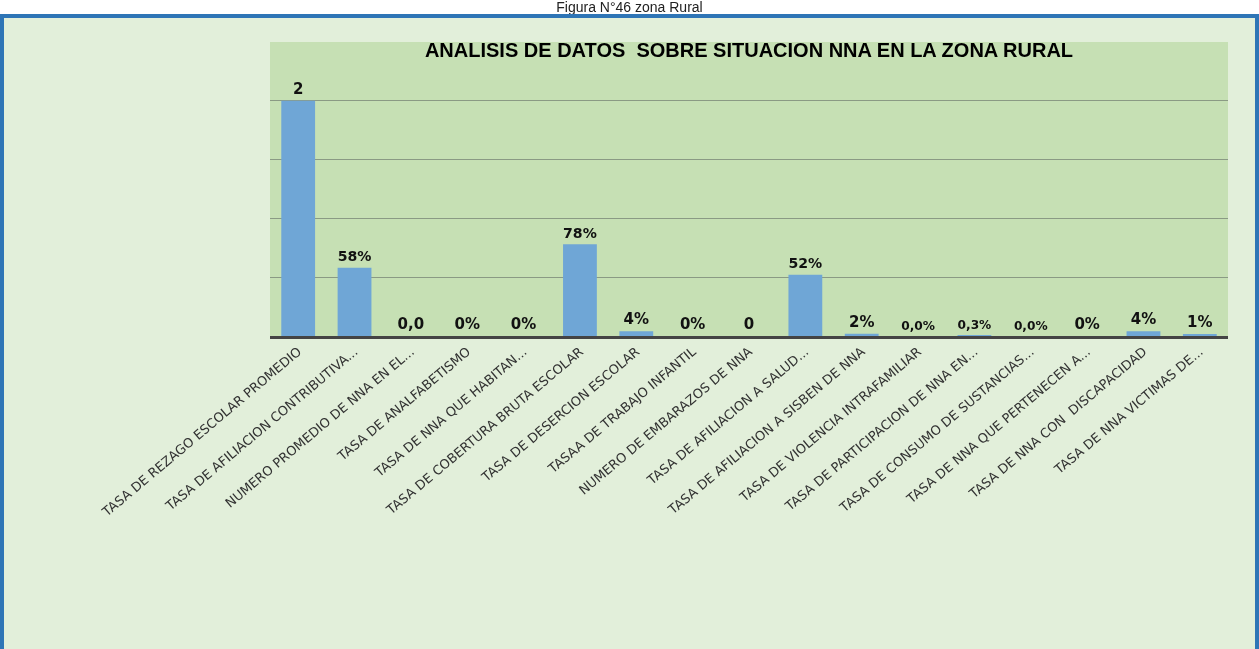 Image resolution: width=1259 pixels, height=649 pixels. I want to click on data-label: 0,3%, so click(974, 324).